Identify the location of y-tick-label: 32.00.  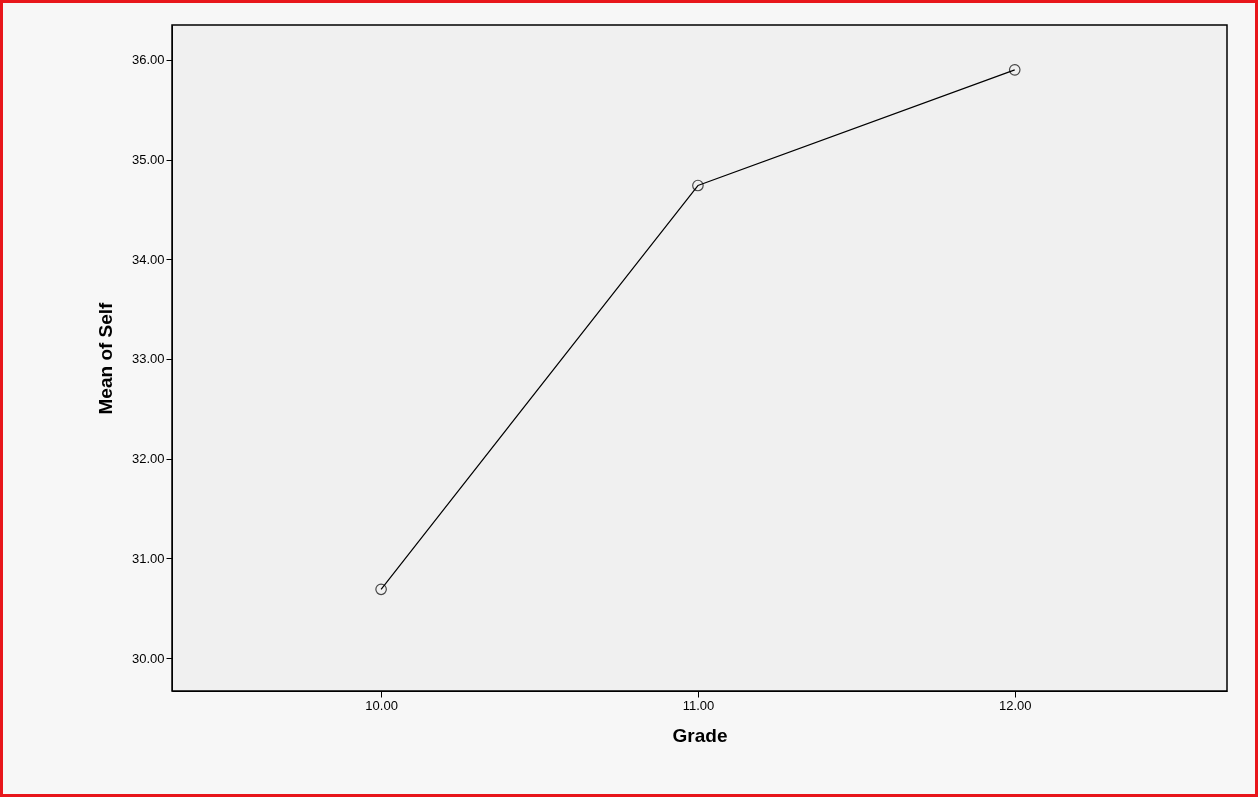
(148, 459).